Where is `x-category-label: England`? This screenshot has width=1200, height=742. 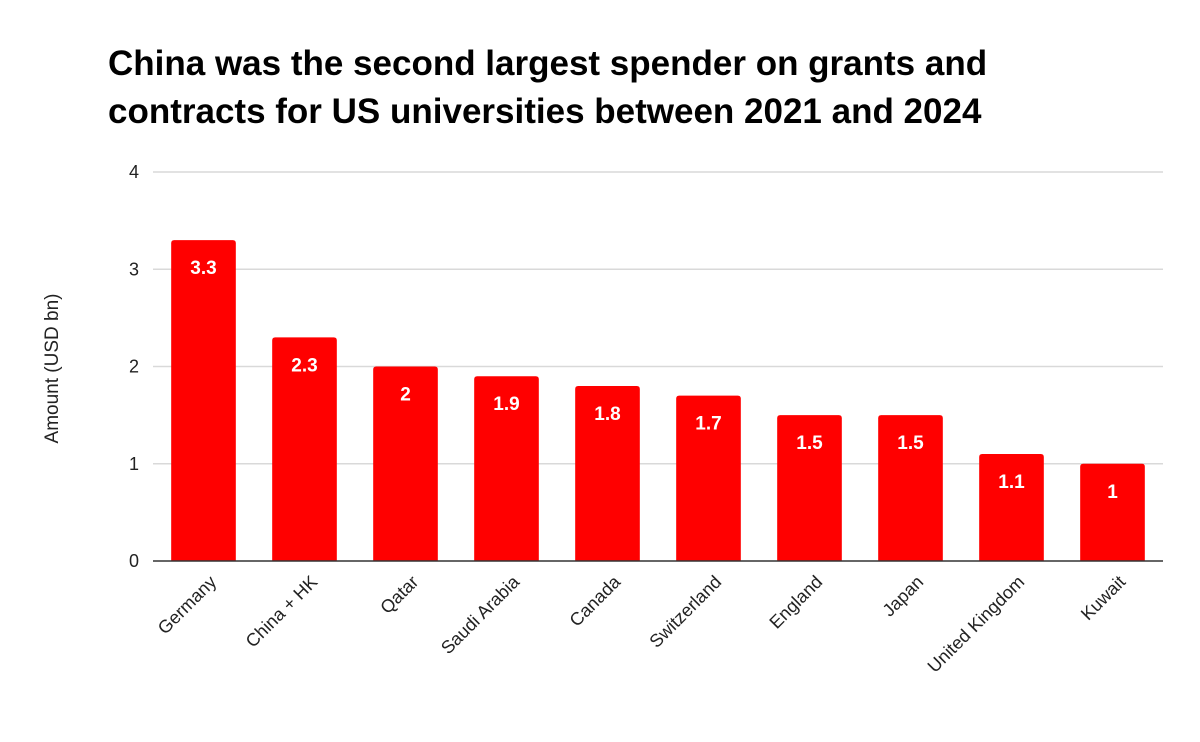 x-category-label: England is located at coordinates (795, 602).